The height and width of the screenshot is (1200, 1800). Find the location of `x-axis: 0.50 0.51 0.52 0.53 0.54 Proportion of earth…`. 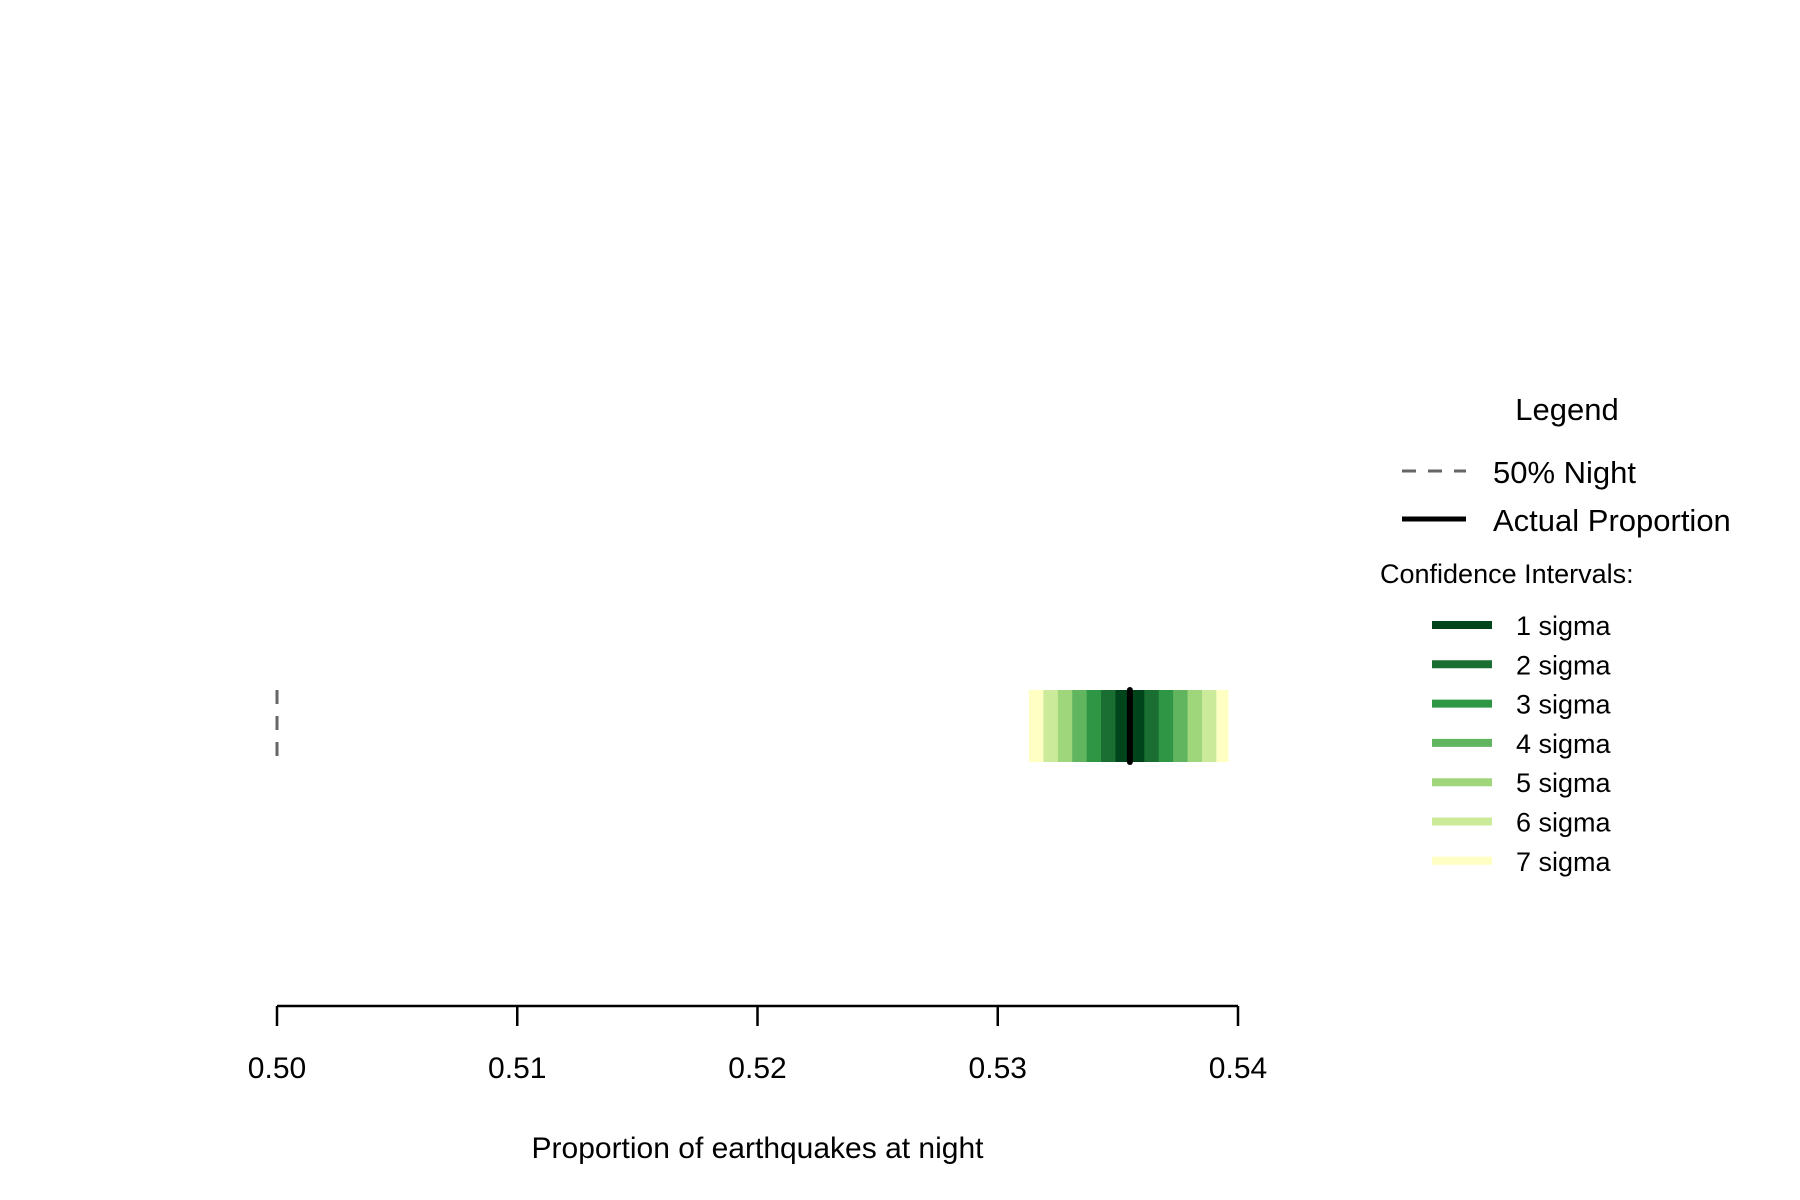

x-axis: 0.50 0.51 0.52 0.53 0.54 Proportion of earth… is located at coordinates (757, 1084).